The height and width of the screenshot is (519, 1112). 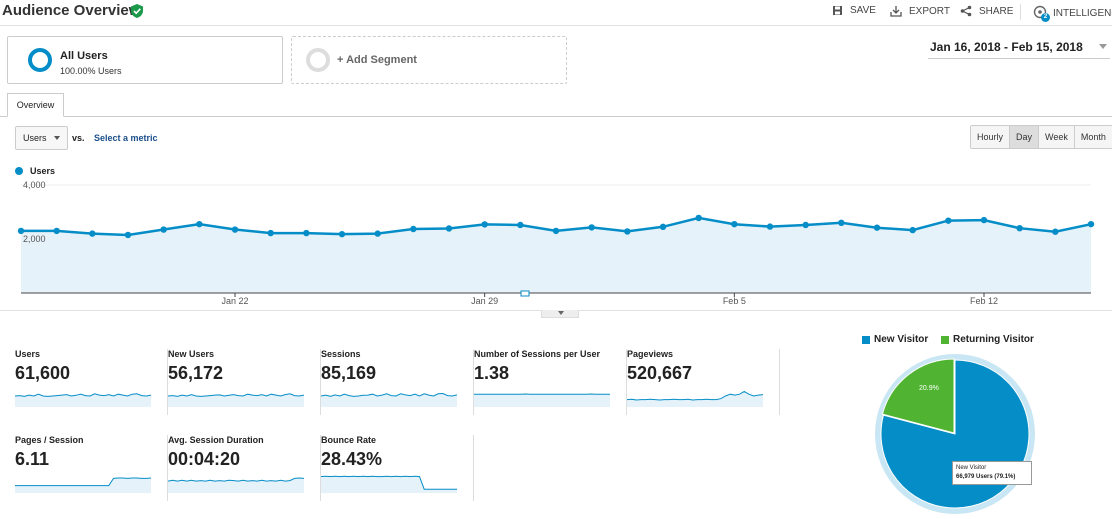 I want to click on metric-value: 28.43%, so click(x=352, y=459).